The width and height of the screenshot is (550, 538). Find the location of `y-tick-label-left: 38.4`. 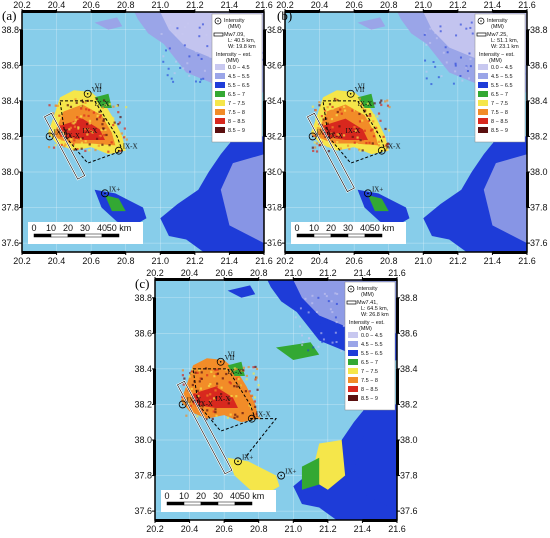

y-tick-label-left: 38.4 is located at coordinates (10, 101).